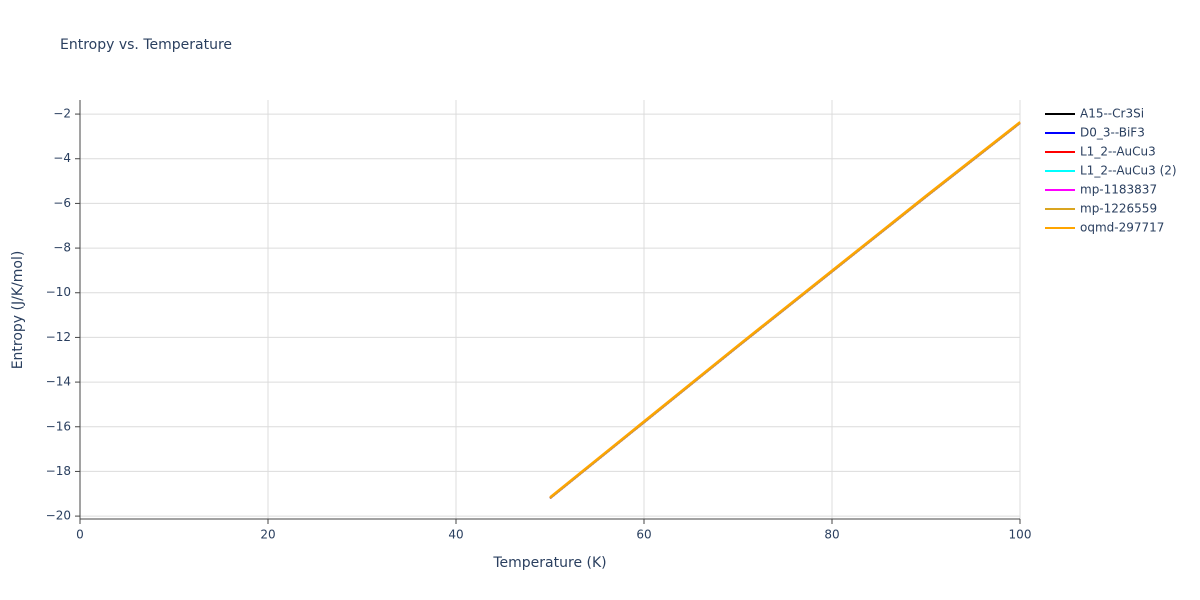 This screenshot has width=1200, height=600. Describe the element at coordinates (643, 535) in the screenshot. I see `x-tick-label: 60` at that location.